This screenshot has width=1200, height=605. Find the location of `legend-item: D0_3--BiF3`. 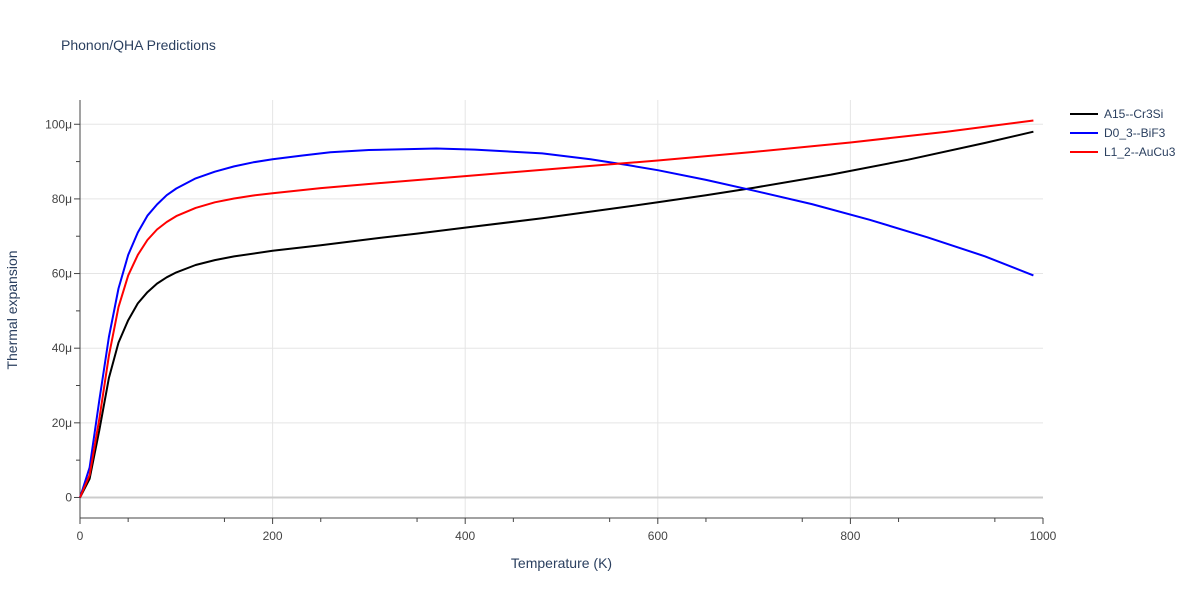

legend-item: D0_3--BiF3 is located at coordinates (1118, 133).